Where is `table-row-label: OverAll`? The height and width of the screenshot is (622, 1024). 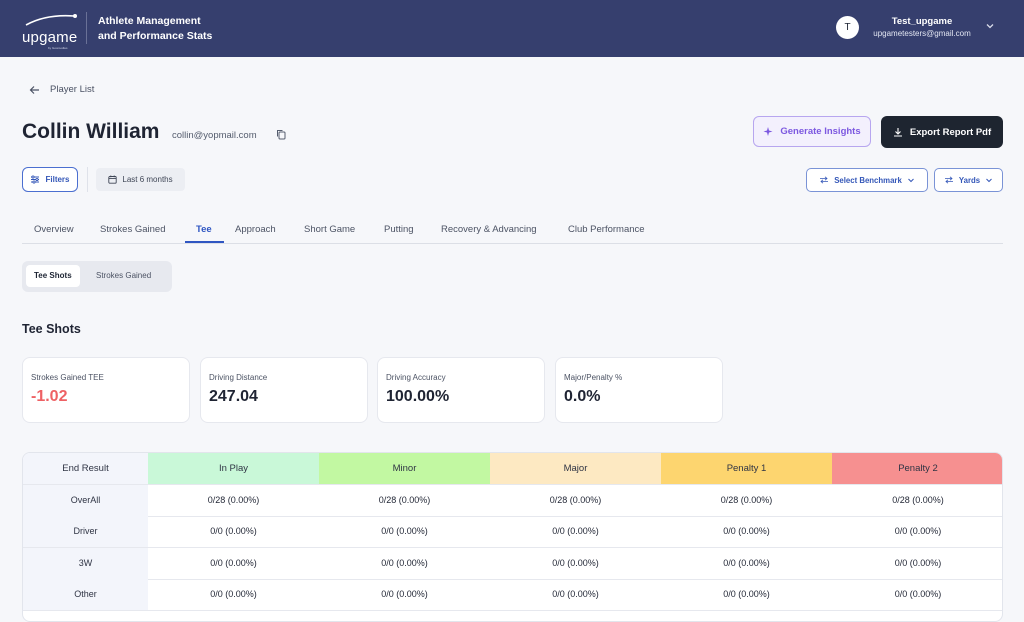
table-row-label: OverAll is located at coordinates (85, 500).